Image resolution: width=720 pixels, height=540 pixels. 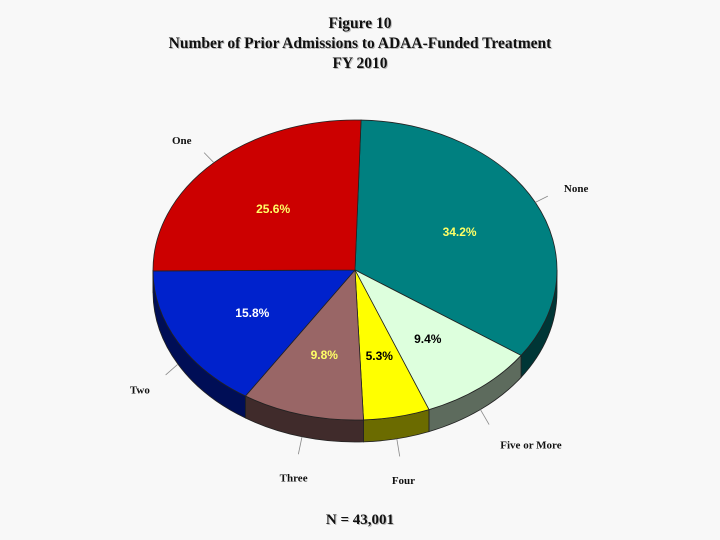 I want to click on value-label-four: 5.3%, so click(x=380, y=356).